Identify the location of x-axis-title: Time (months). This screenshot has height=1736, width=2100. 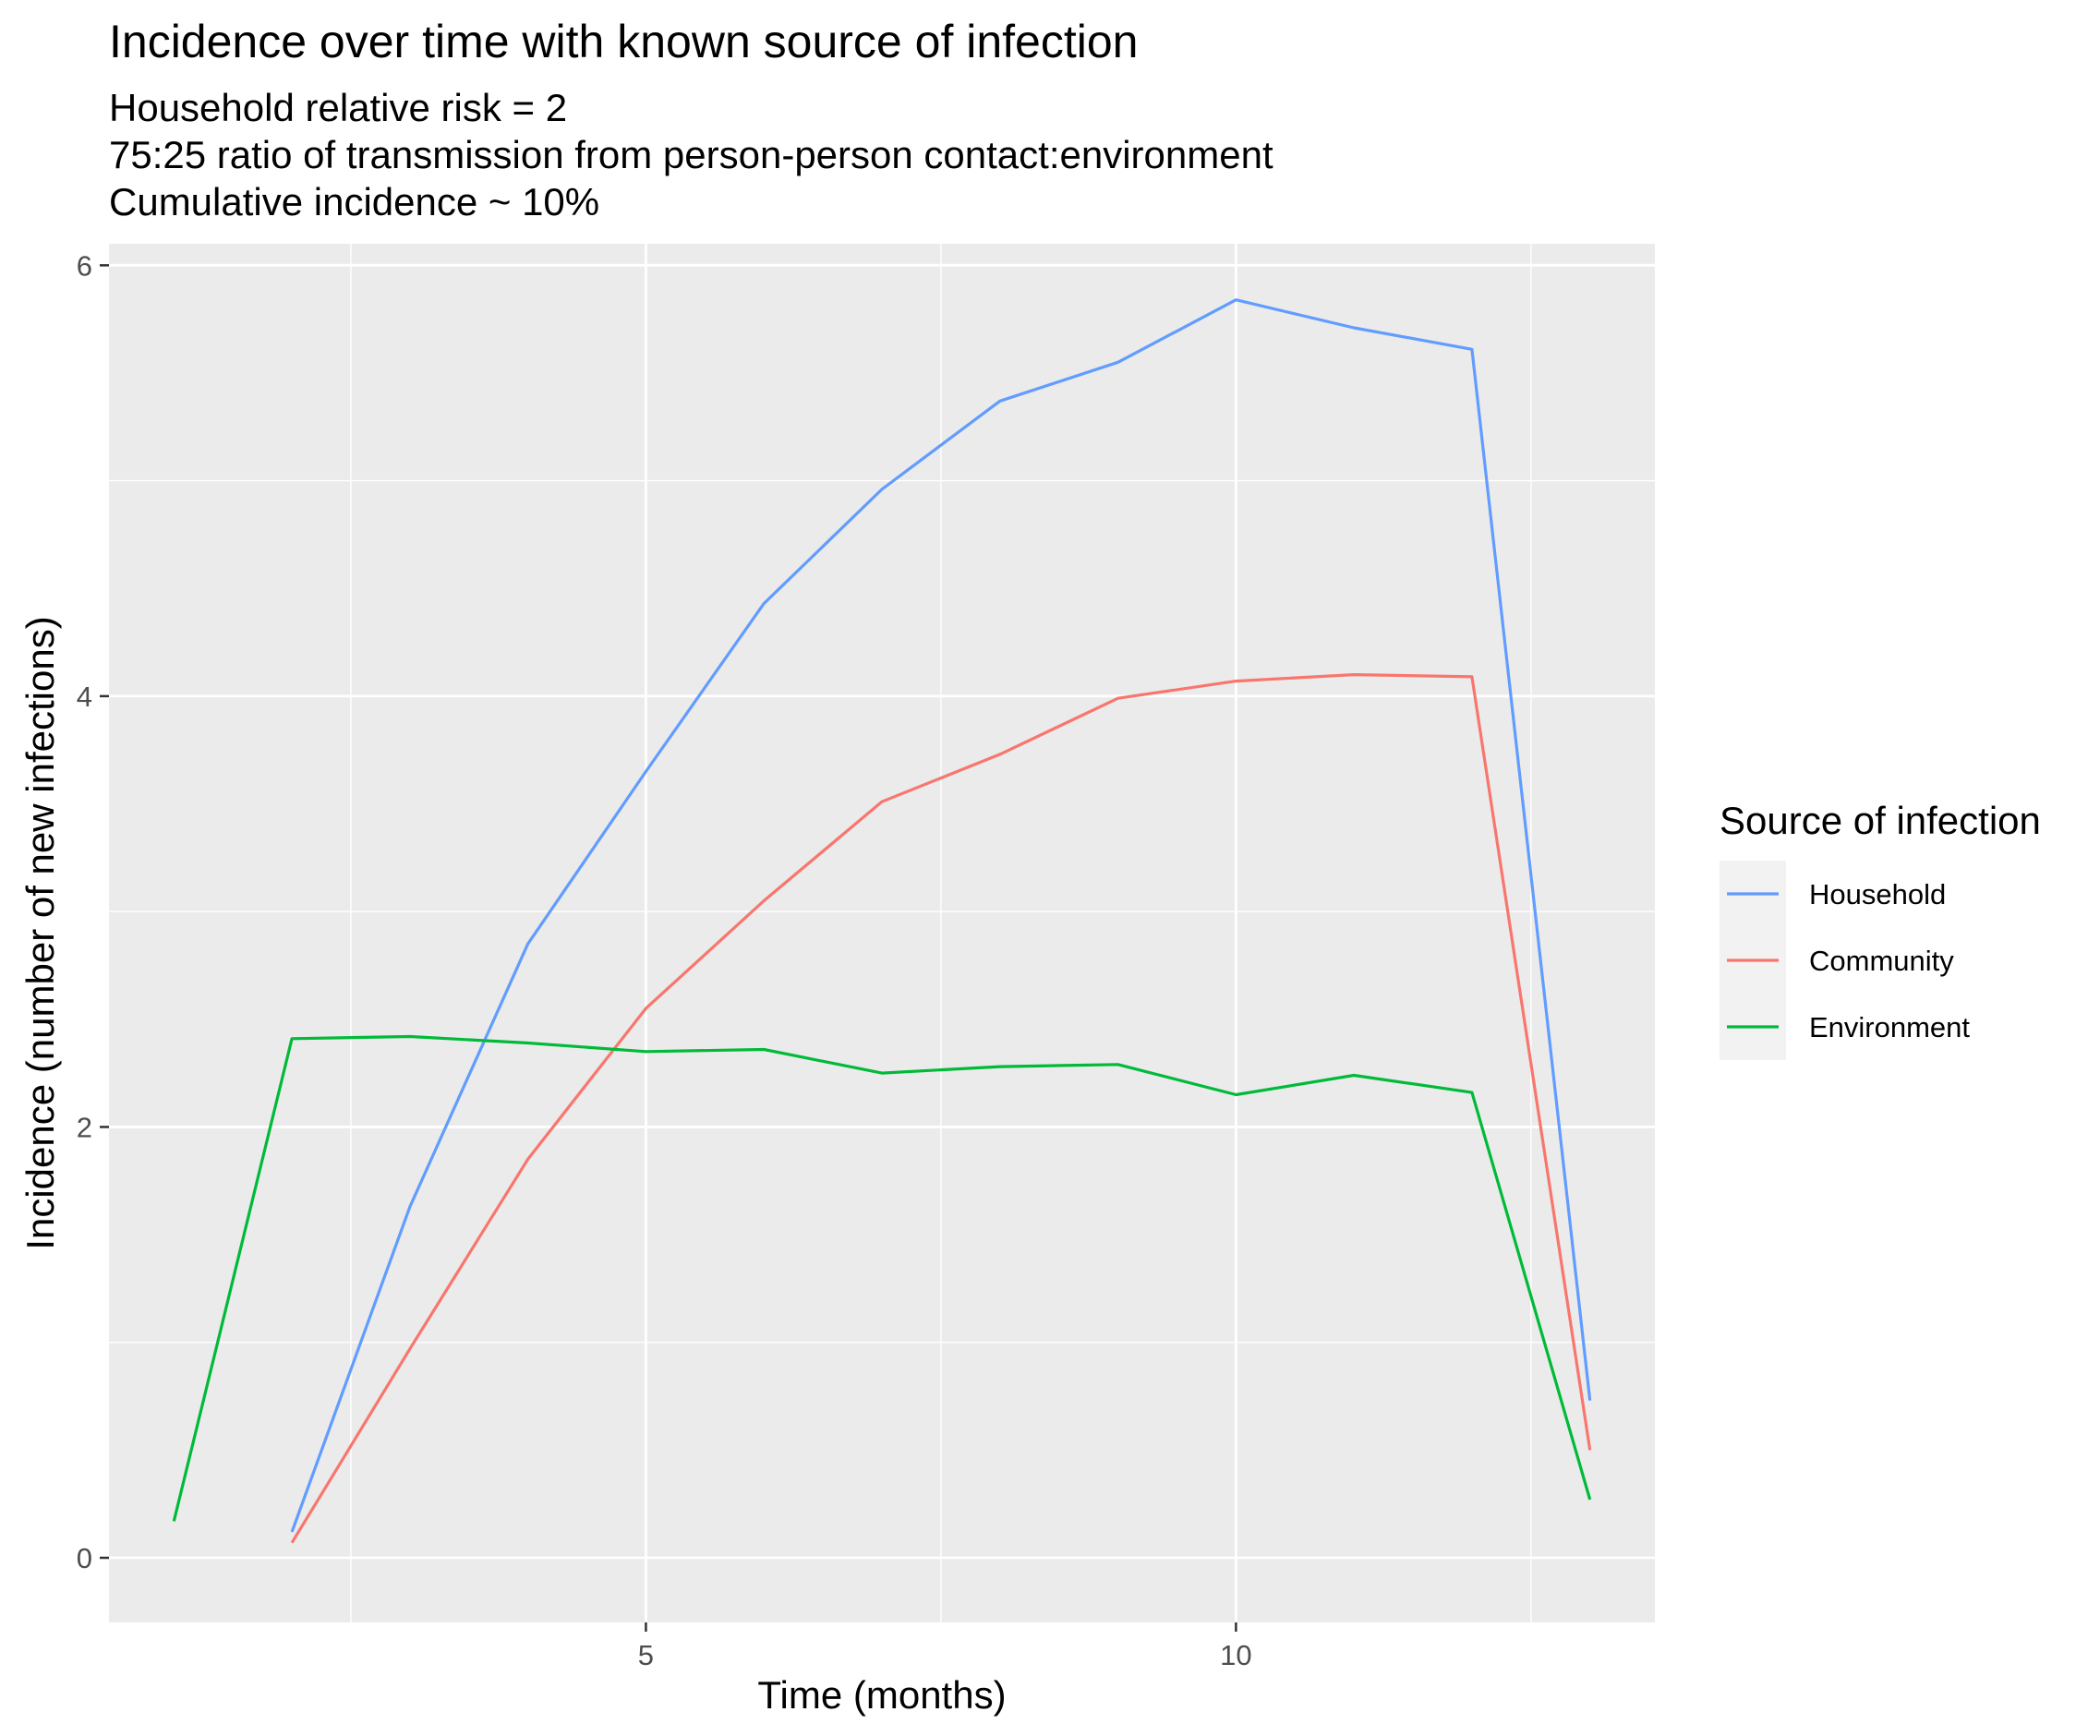
(882, 1695).